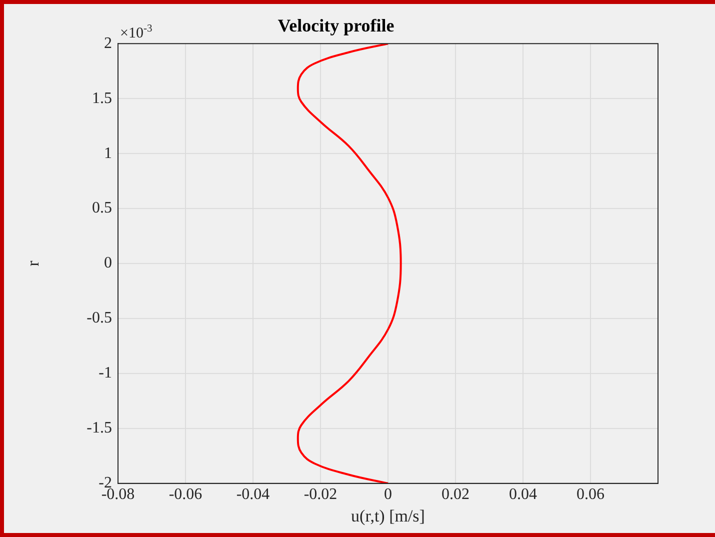 The width and height of the screenshot is (715, 537). Describe the element at coordinates (105, 373) in the screenshot. I see `y-tick-label: -1` at that location.